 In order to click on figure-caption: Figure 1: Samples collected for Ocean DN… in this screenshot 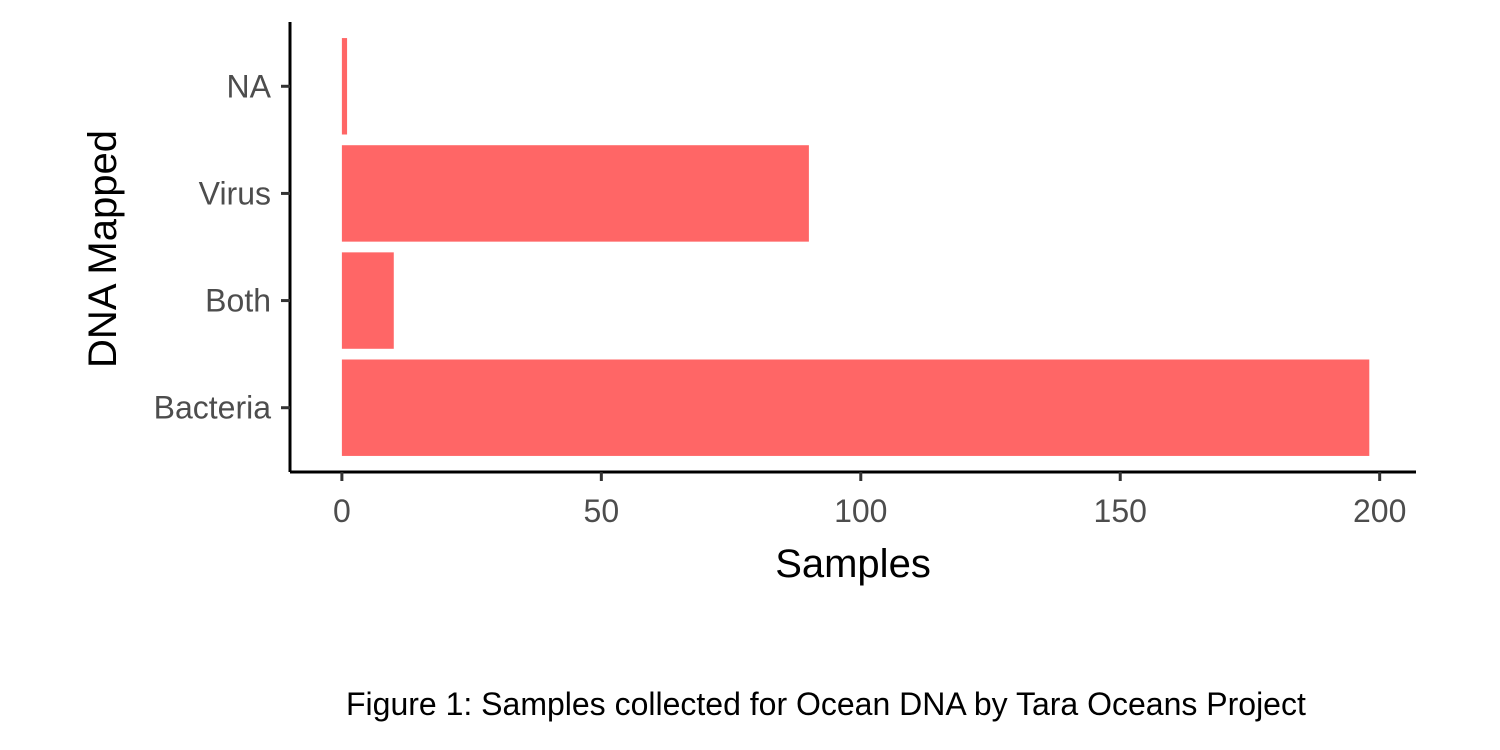, I will do `click(826, 704)`.